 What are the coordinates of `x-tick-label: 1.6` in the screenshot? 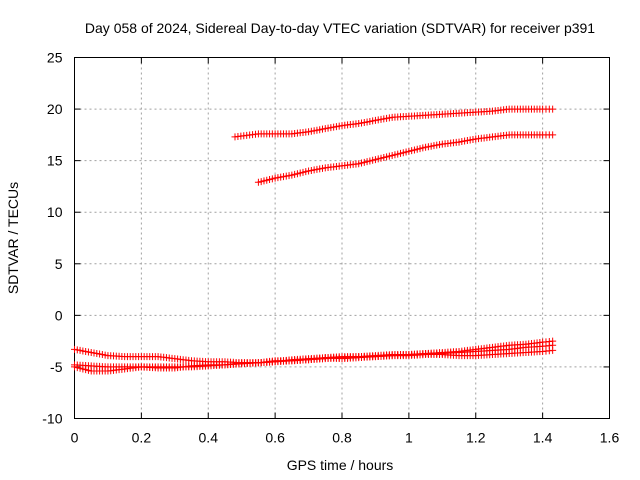 It's located at (610, 438).